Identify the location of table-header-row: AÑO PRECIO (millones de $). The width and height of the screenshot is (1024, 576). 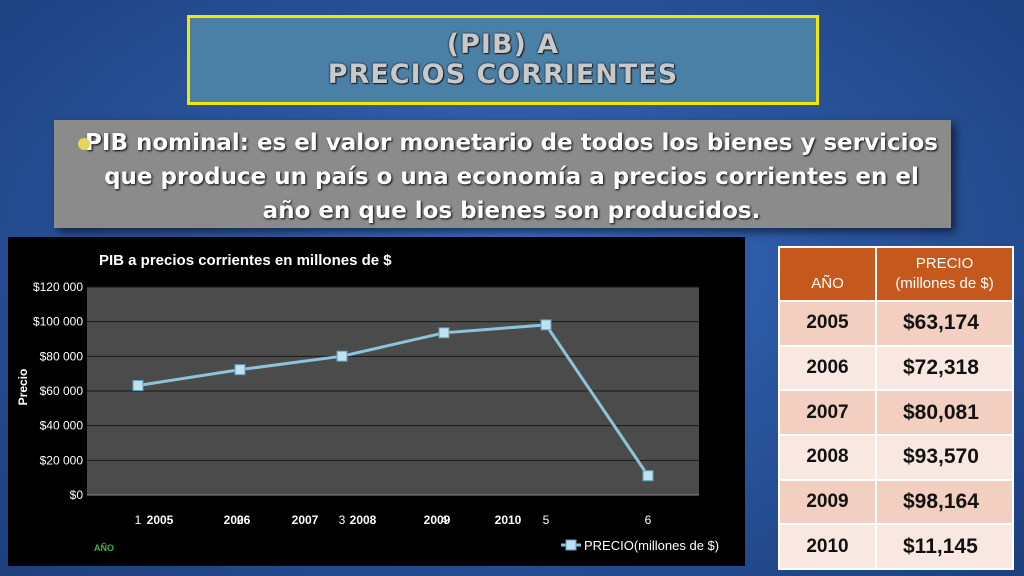
(896, 274).